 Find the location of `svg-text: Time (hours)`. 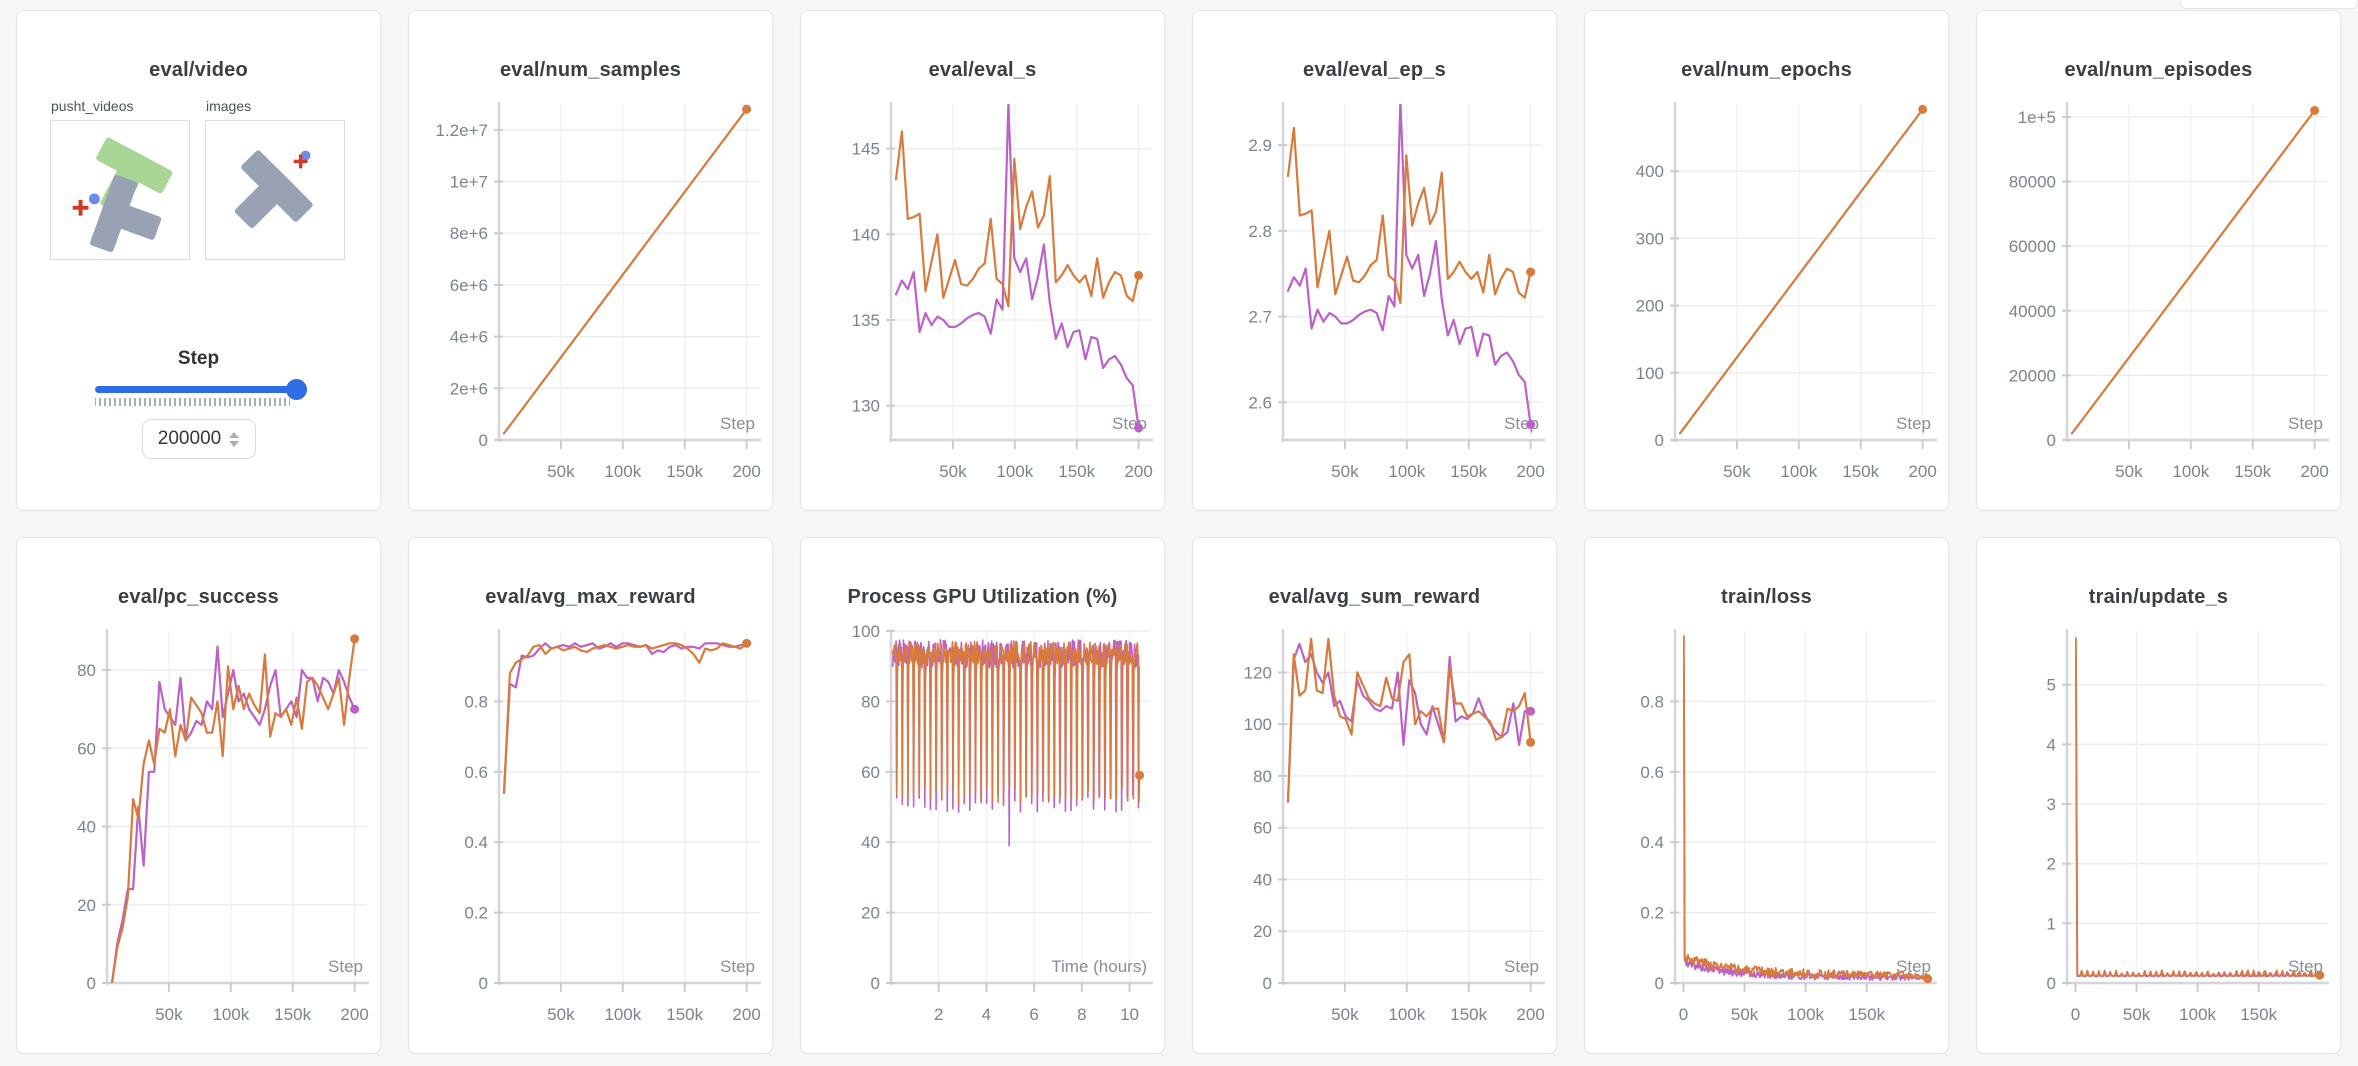

svg-text: Time (hours) is located at coordinates (1099, 966).